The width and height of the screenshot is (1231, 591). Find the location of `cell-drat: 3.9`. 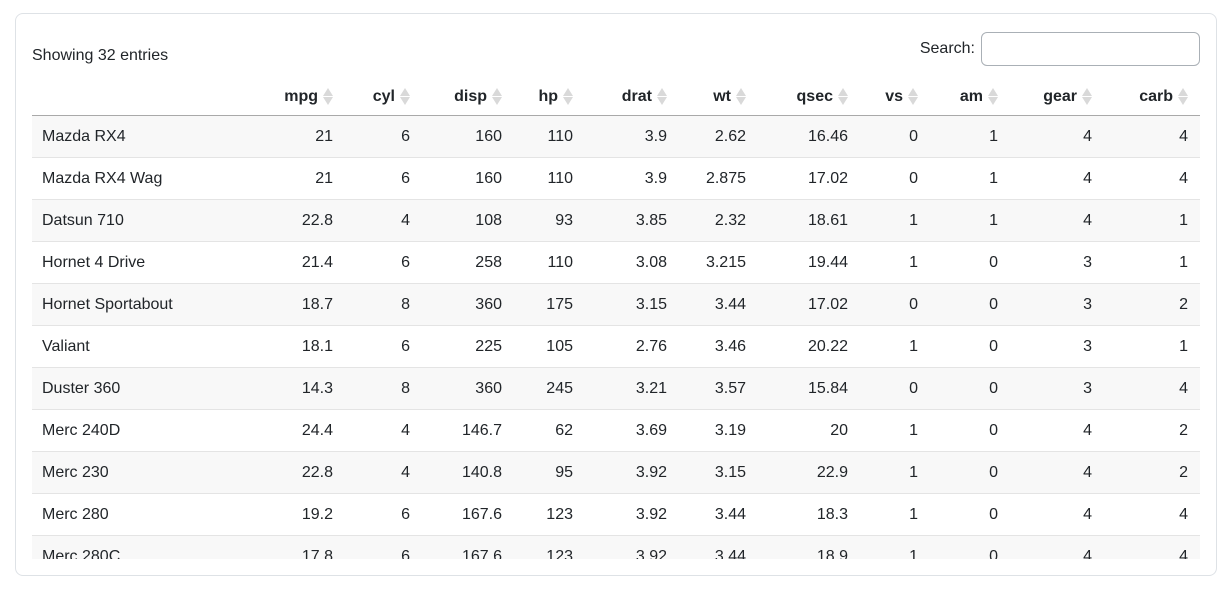

cell-drat: 3.9 is located at coordinates (632, 136).